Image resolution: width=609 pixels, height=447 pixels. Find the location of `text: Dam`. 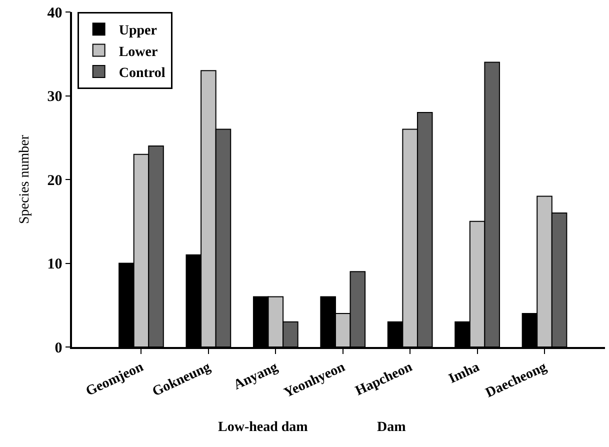

text: Dam is located at coordinates (391, 427).